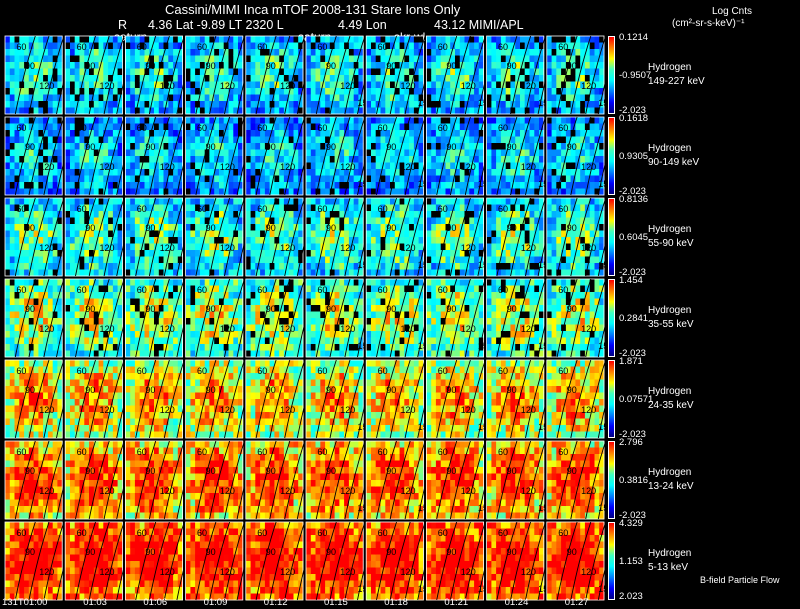  Describe the element at coordinates (503, 47) in the screenshot. I see `contour-label: 60` at that location.